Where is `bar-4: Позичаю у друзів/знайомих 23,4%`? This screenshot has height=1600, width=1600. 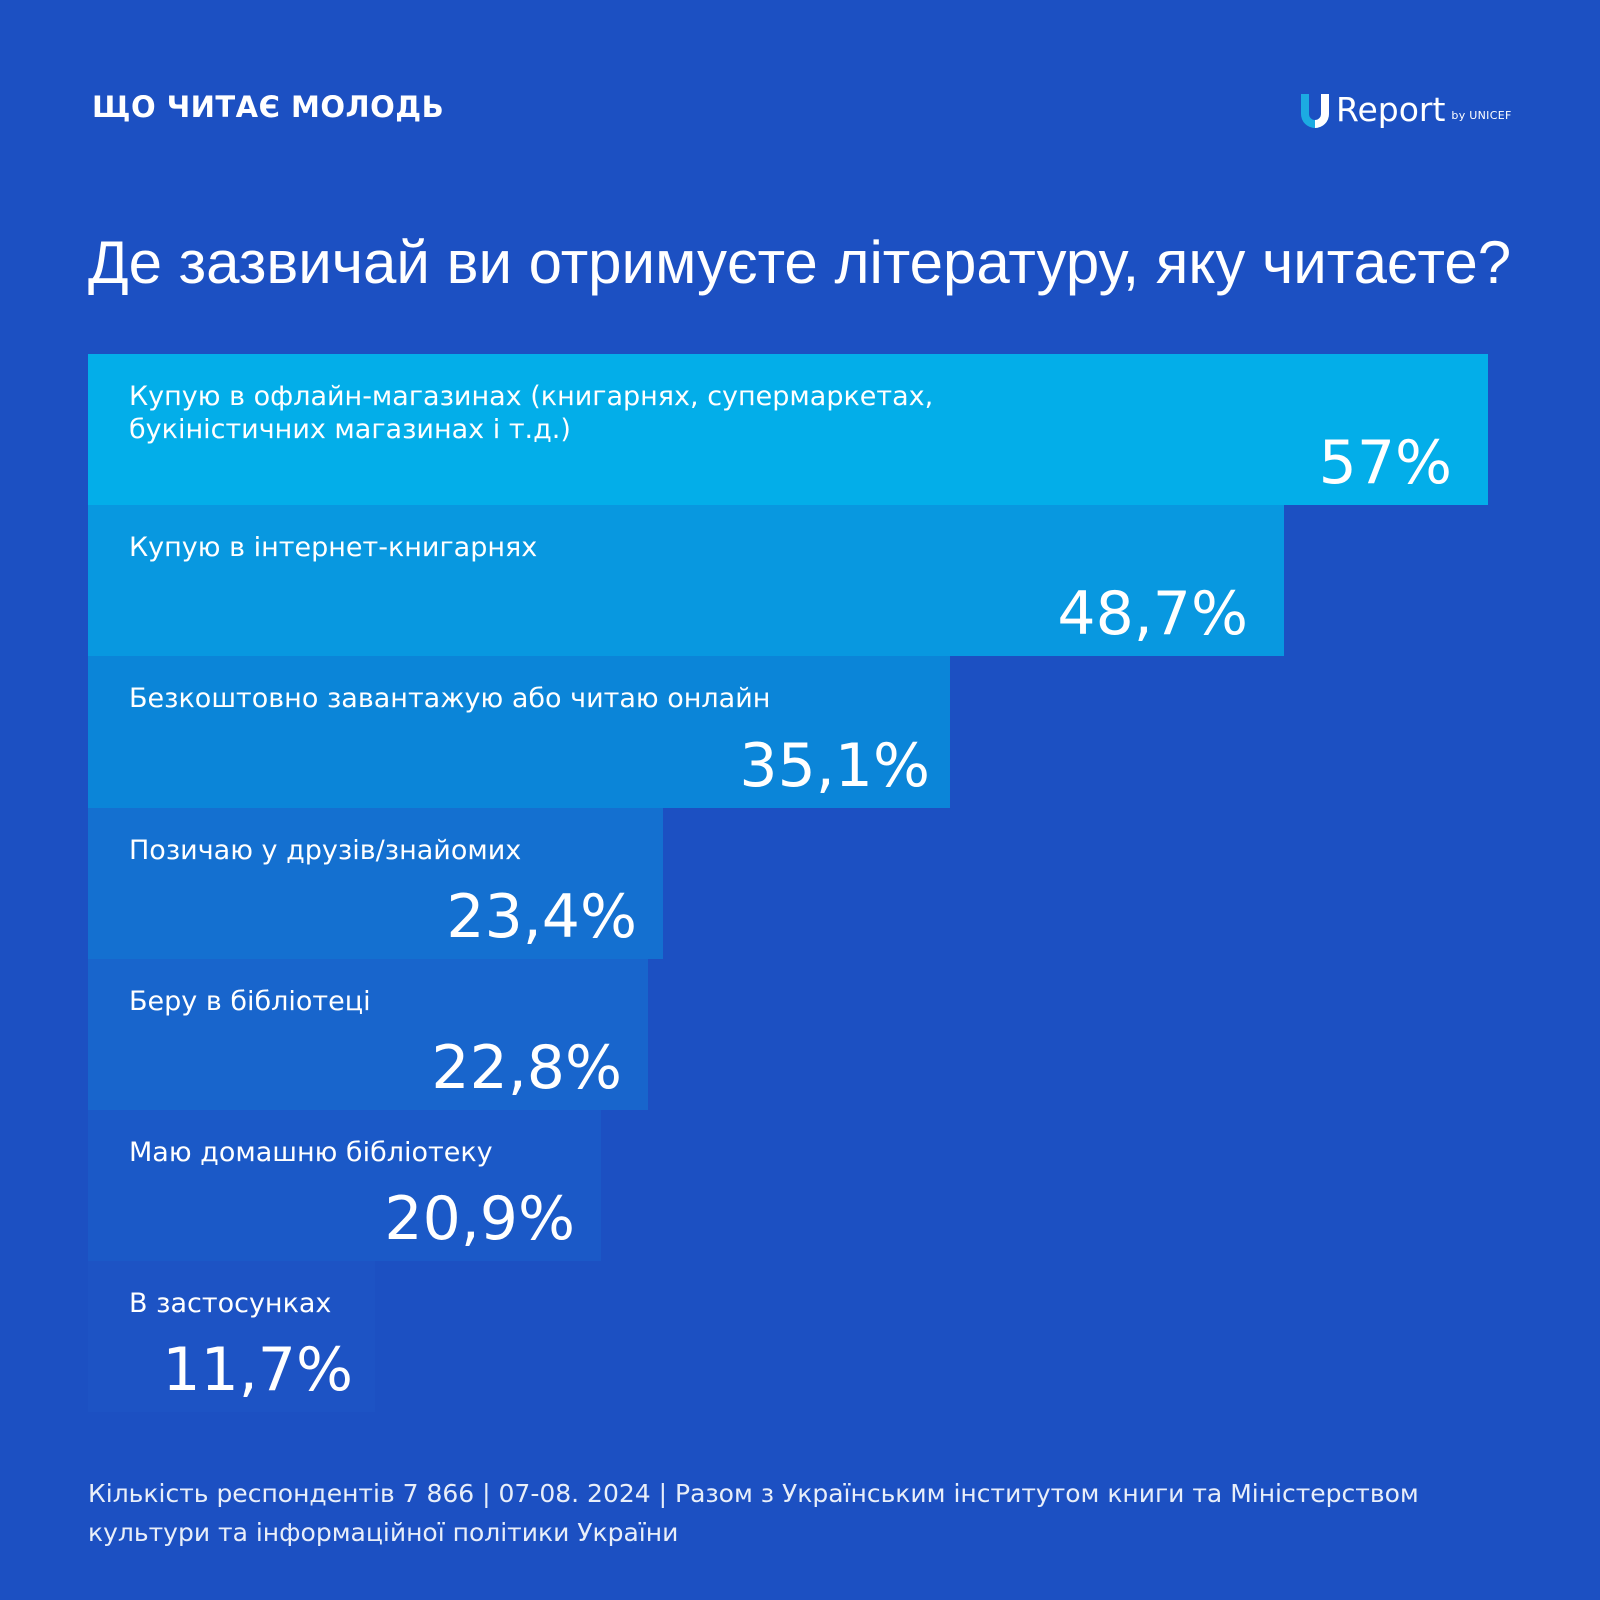
bar-4: Позичаю у друзів/знайомих 23,4% is located at coordinates (375, 883).